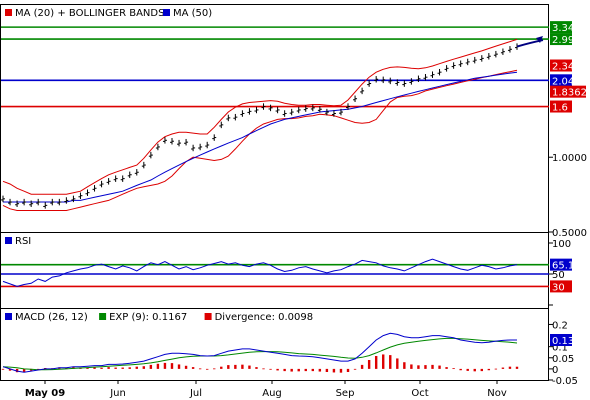 The height and width of the screenshot is (400, 590). Describe the element at coordinates (272, 393) in the screenshot. I see `x-tick-label-aug: Aug` at that location.